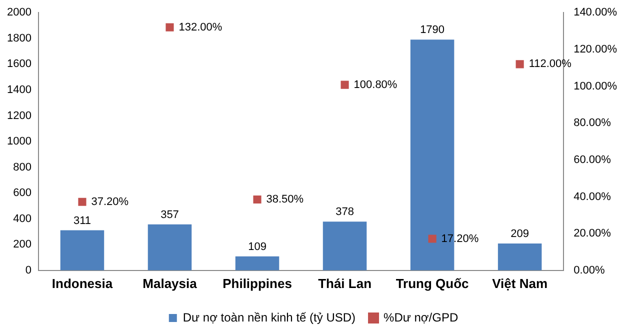 Image resolution: width=627 pixels, height=334 pixels. I want to click on y2-tick-label: 80.00%, so click(593, 123).